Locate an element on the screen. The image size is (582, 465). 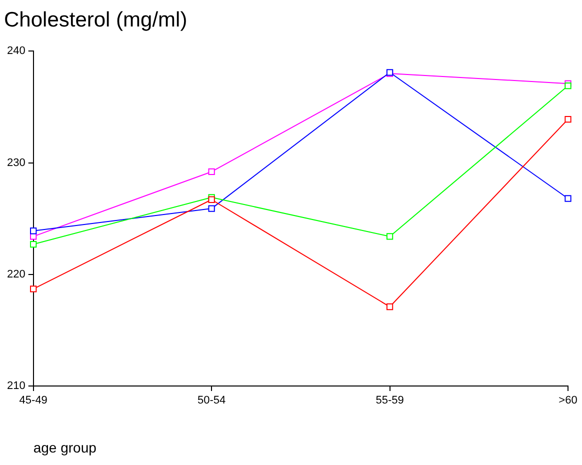
chart-title: Cholesterol (mg/ml) is located at coordinates (96, 20).